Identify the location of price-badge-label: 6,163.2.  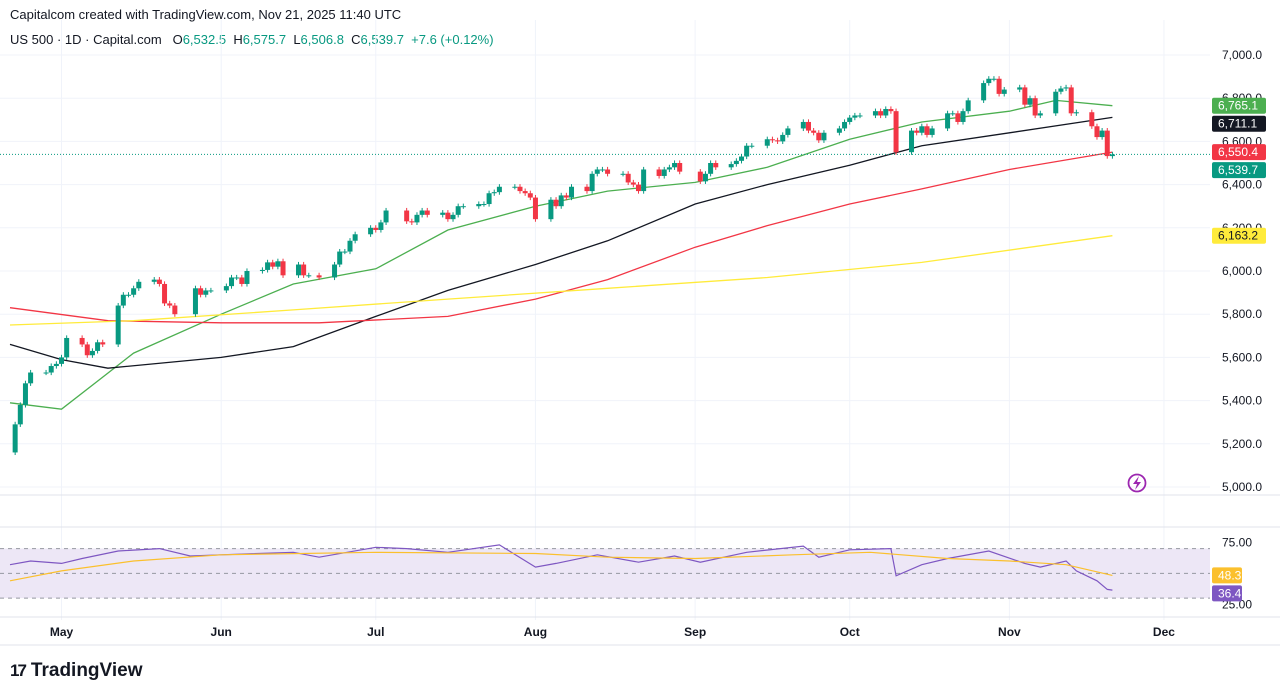
(1238, 236).